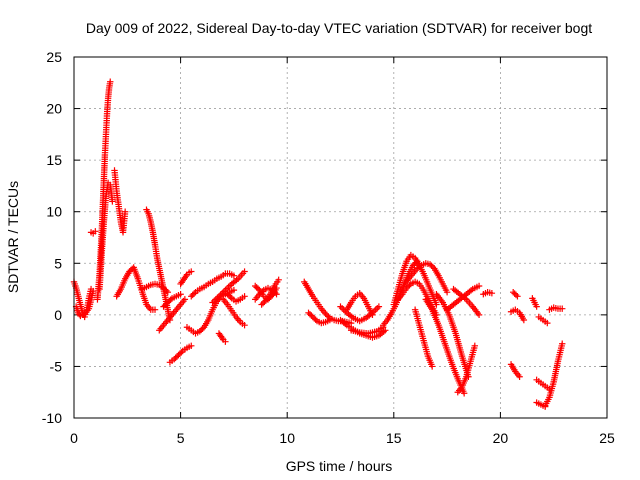  I want to click on x-tick-label: 0, so click(74, 438).